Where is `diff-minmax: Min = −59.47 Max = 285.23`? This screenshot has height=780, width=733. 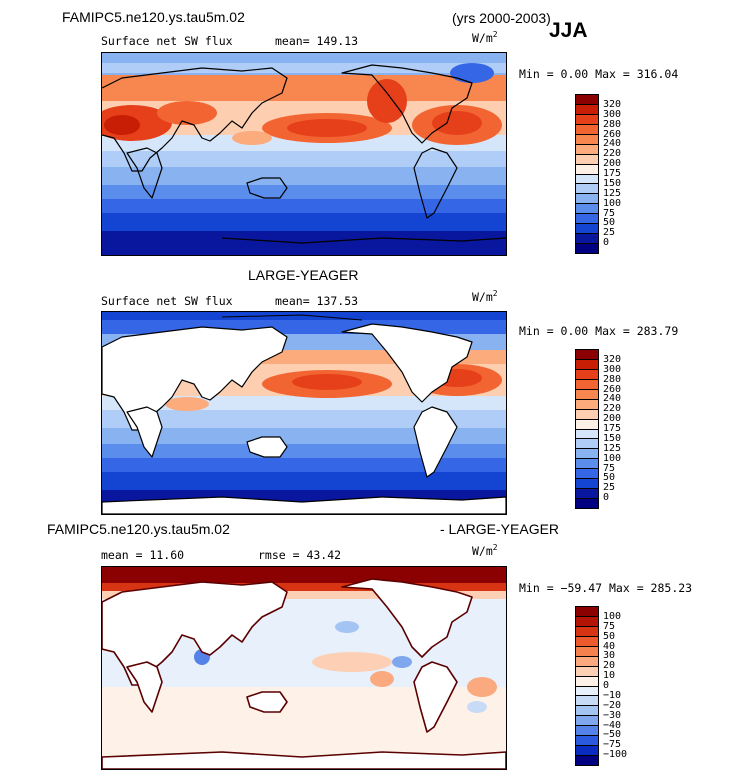 diff-minmax: Min = −59.47 Max = 285.23 is located at coordinates (606, 588).